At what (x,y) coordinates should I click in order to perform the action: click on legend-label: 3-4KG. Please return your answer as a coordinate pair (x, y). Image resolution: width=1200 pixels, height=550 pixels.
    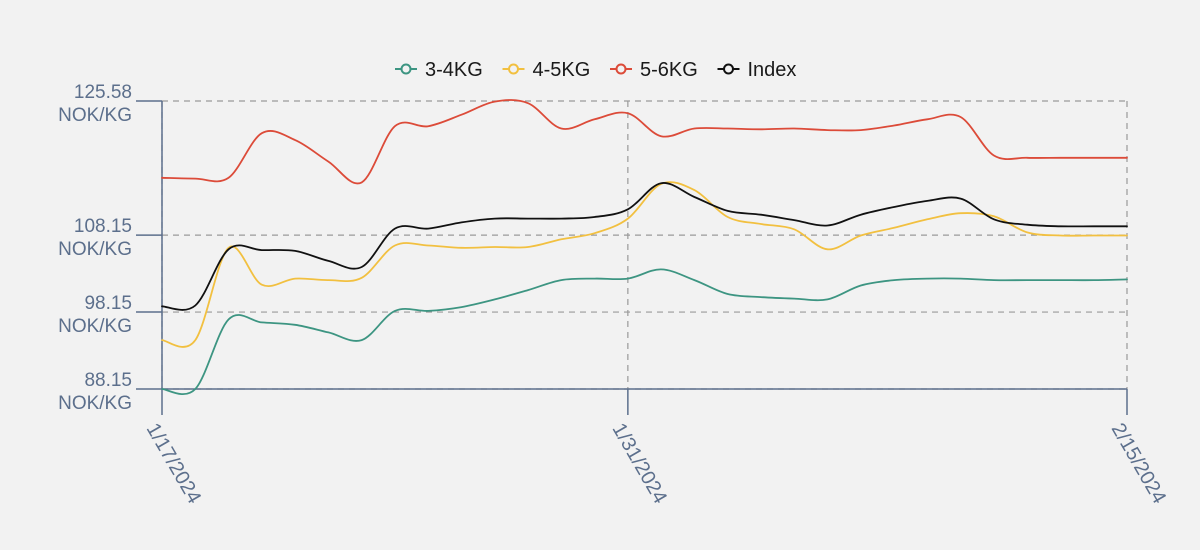
    Looking at the image, I should click on (454, 70).